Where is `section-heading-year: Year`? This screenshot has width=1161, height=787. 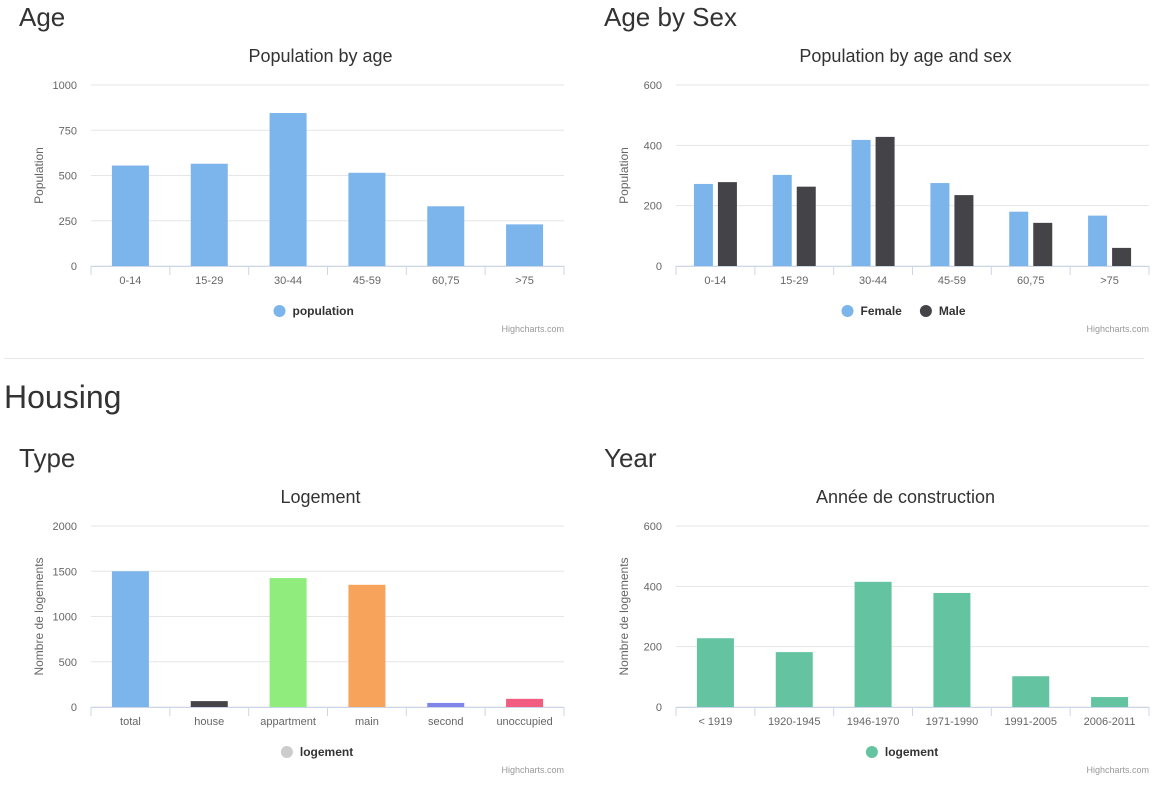 section-heading-year: Year is located at coordinates (630, 458).